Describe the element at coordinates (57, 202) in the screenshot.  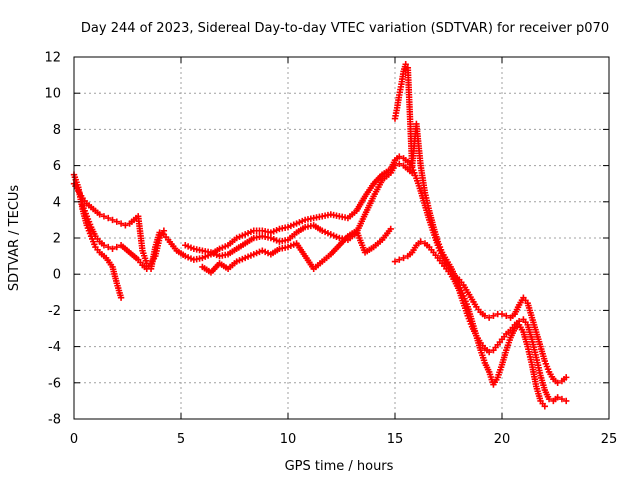
I see `y-tick-label: 4` at that location.